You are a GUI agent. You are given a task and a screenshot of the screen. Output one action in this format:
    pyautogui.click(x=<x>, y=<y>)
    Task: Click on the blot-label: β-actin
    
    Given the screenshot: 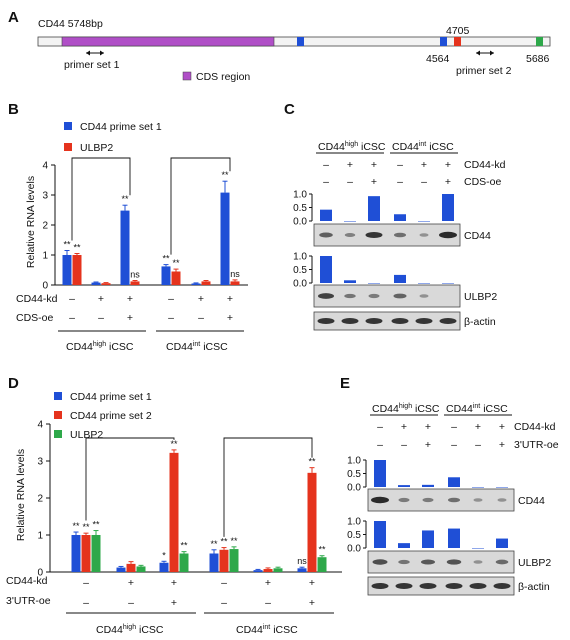 What is the action you would take?
    pyautogui.click(x=480, y=322)
    